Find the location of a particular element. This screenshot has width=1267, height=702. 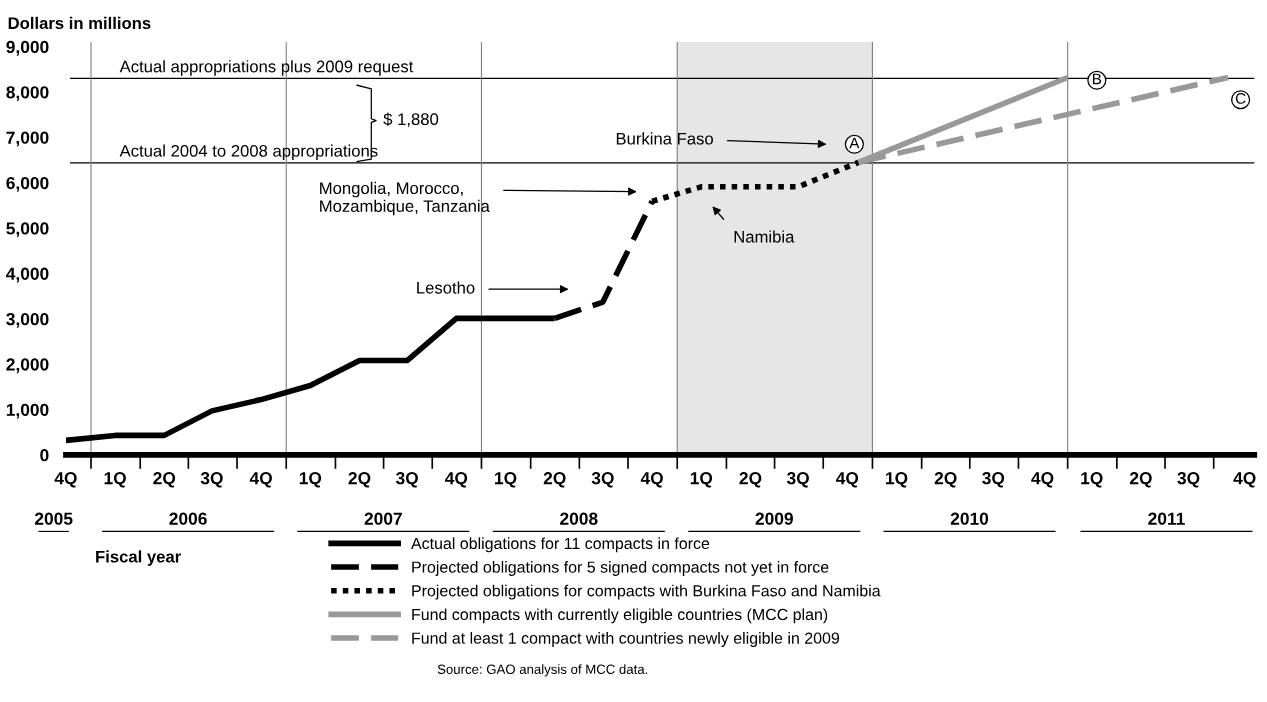

source-note: Source: GAO analysis of MCC data. is located at coordinates (542, 670).